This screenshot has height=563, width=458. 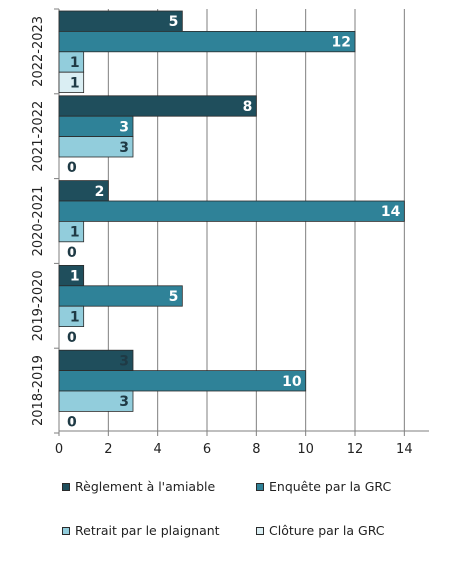 What do you see at coordinates (96, 147) in the screenshot?
I see `bar-2021-2022-s2` at bounding box center [96, 147].